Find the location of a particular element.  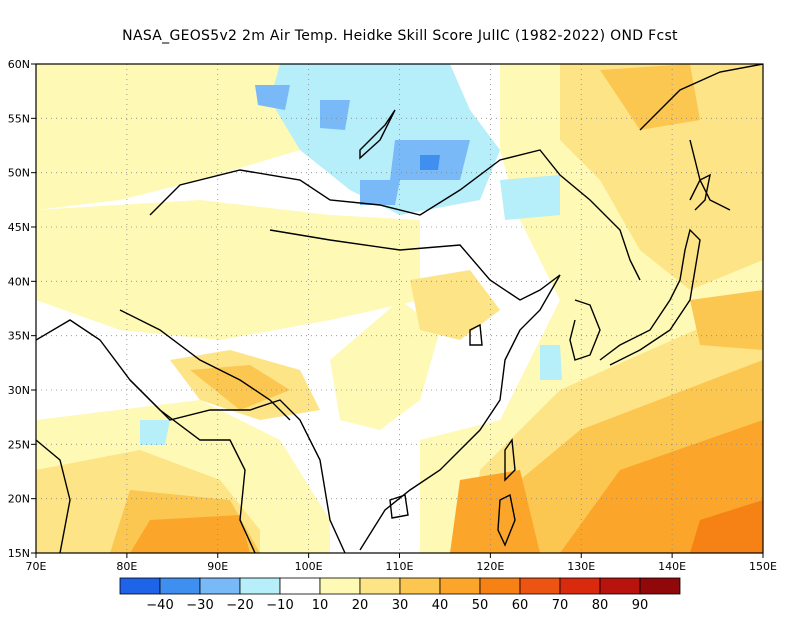

colorbar-label: −20 is located at coordinates (239, 605).